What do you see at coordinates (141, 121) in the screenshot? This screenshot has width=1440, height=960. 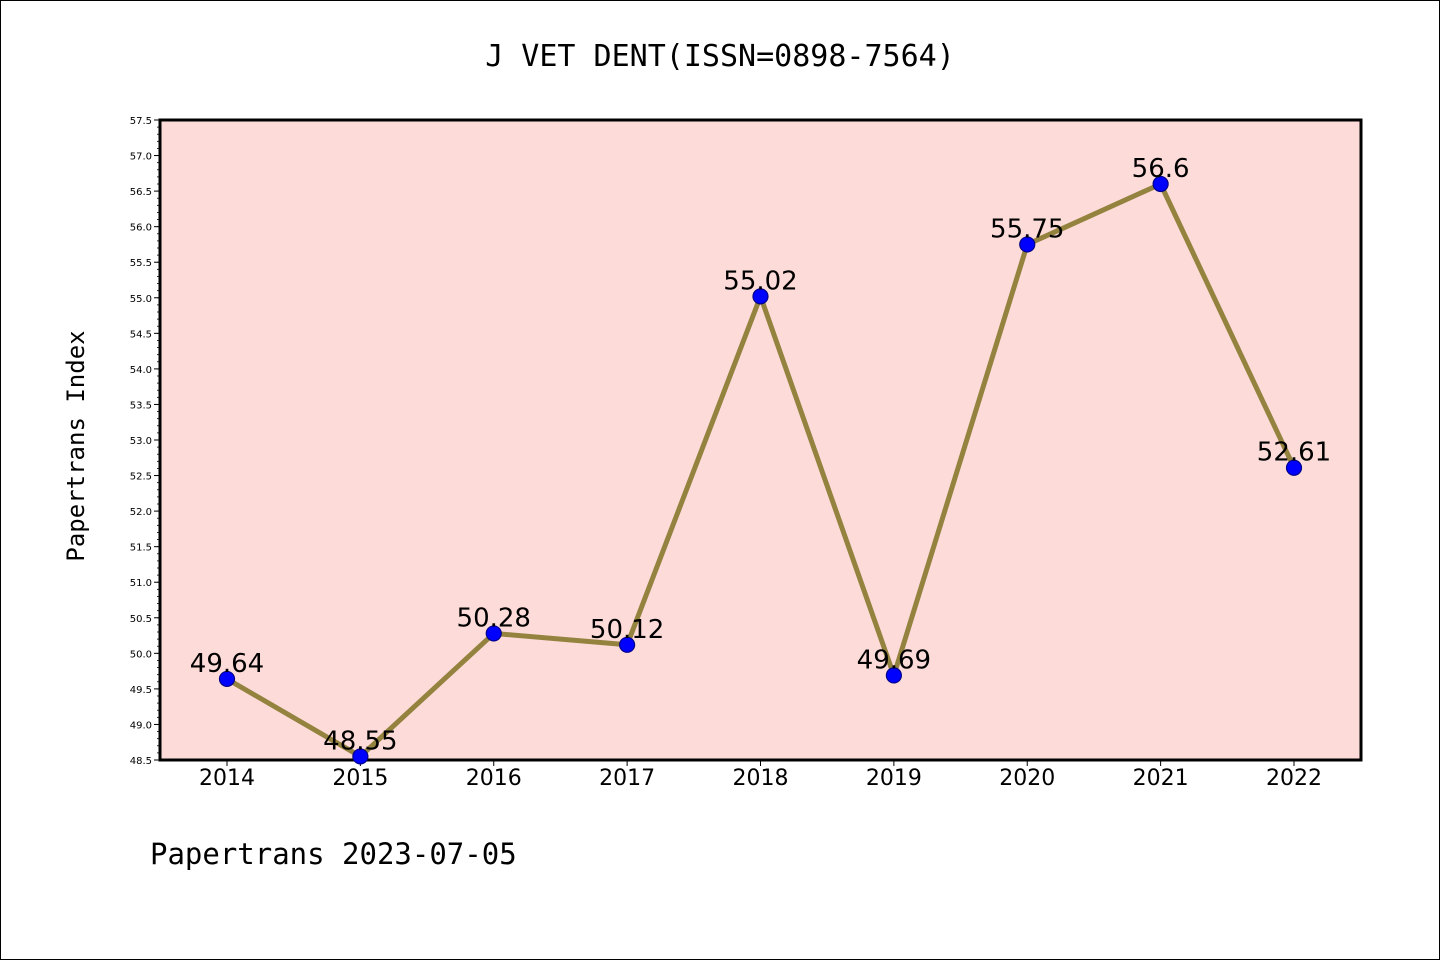 I see `y-tick-label: 57.5` at bounding box center [141, 121].